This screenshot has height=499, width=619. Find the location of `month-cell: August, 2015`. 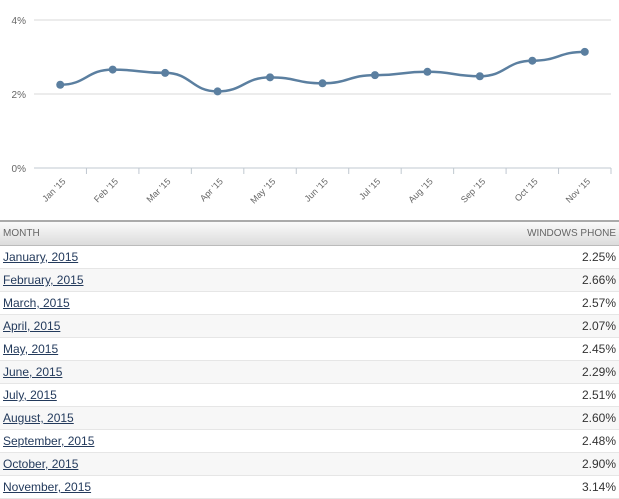

month-cell: August, 2015 is located at coordinates (157, 418).